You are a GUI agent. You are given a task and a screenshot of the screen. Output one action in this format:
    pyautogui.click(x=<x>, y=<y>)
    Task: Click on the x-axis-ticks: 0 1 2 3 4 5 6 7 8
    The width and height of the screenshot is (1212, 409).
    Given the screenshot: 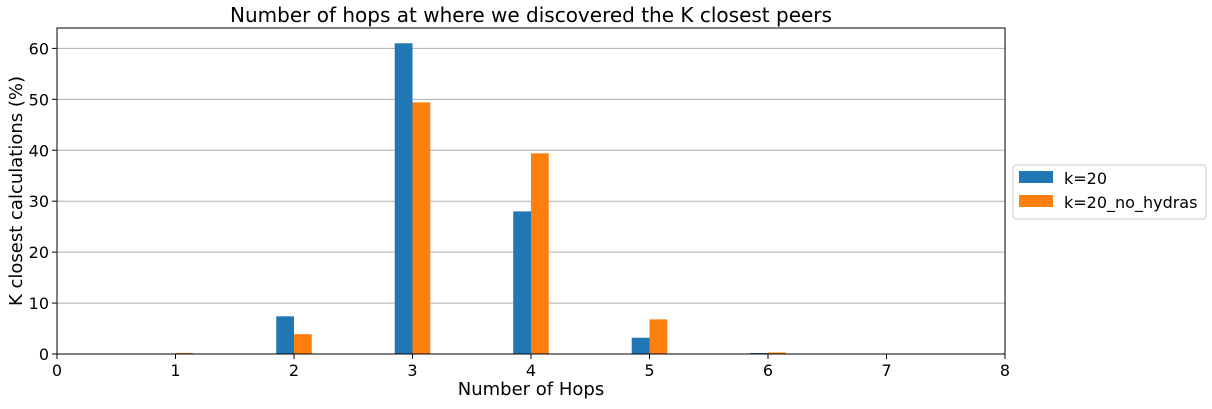 What is the action you would take?
    pyautogui.click(x=531, y=367)
    